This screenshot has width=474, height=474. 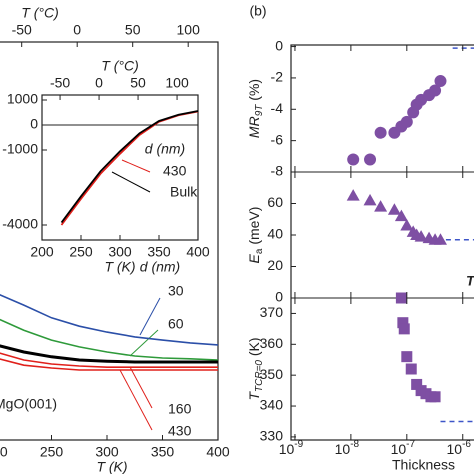 I want to click on y-tick-label: -1000, so click(x=20, y=149).